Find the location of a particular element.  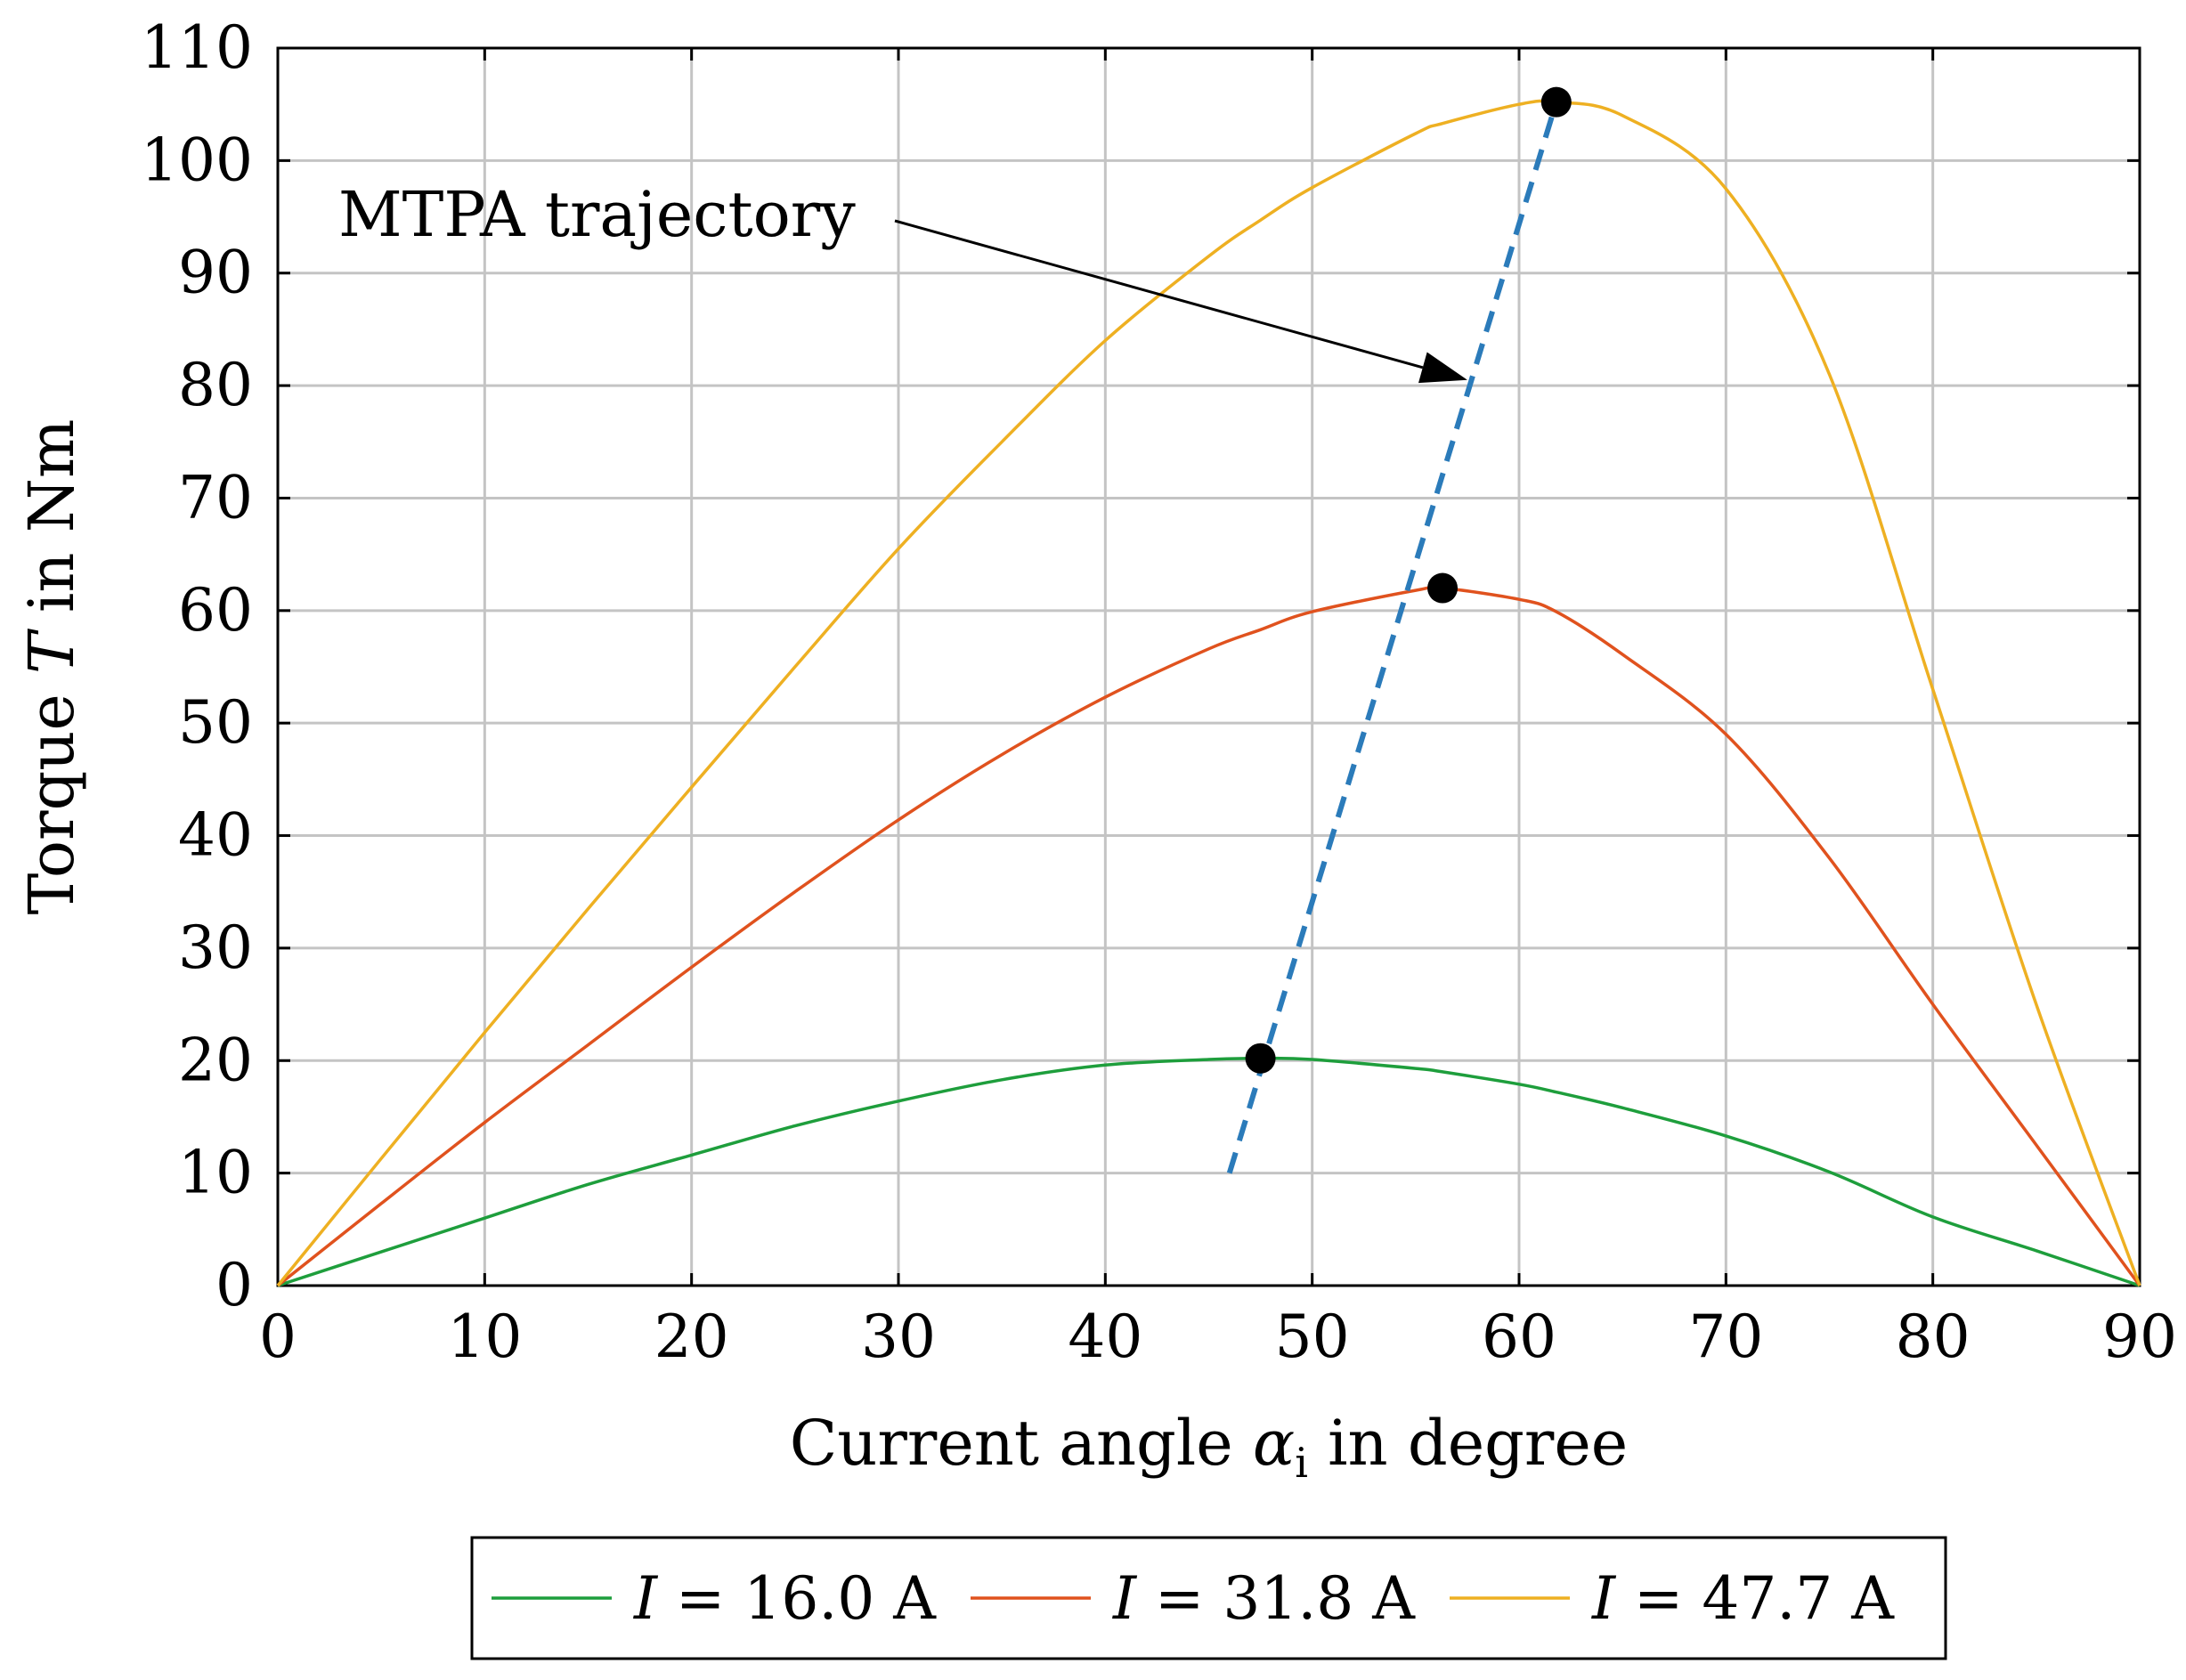

y-tick-label: 30 is located at coordinates (216, 947).